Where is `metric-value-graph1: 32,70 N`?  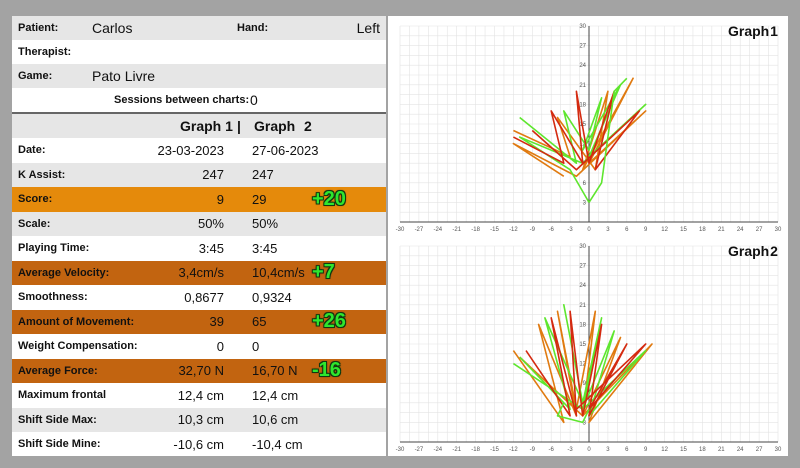
metric-value-graph1: 32,70 N is located at coordinates (201, 371).